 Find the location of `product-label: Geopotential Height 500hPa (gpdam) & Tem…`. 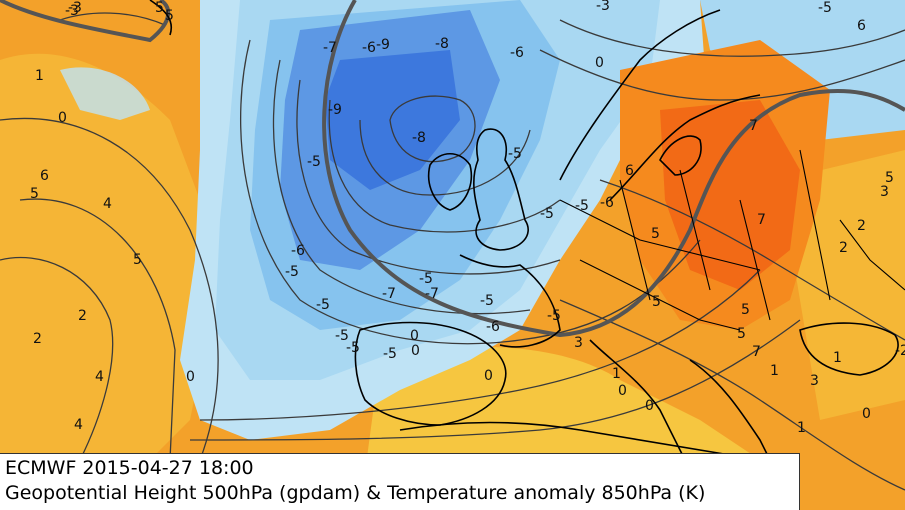

product-label: Geopotential Height 500hPa (gpdam) & Tem… is located at coordinates (355, 493).